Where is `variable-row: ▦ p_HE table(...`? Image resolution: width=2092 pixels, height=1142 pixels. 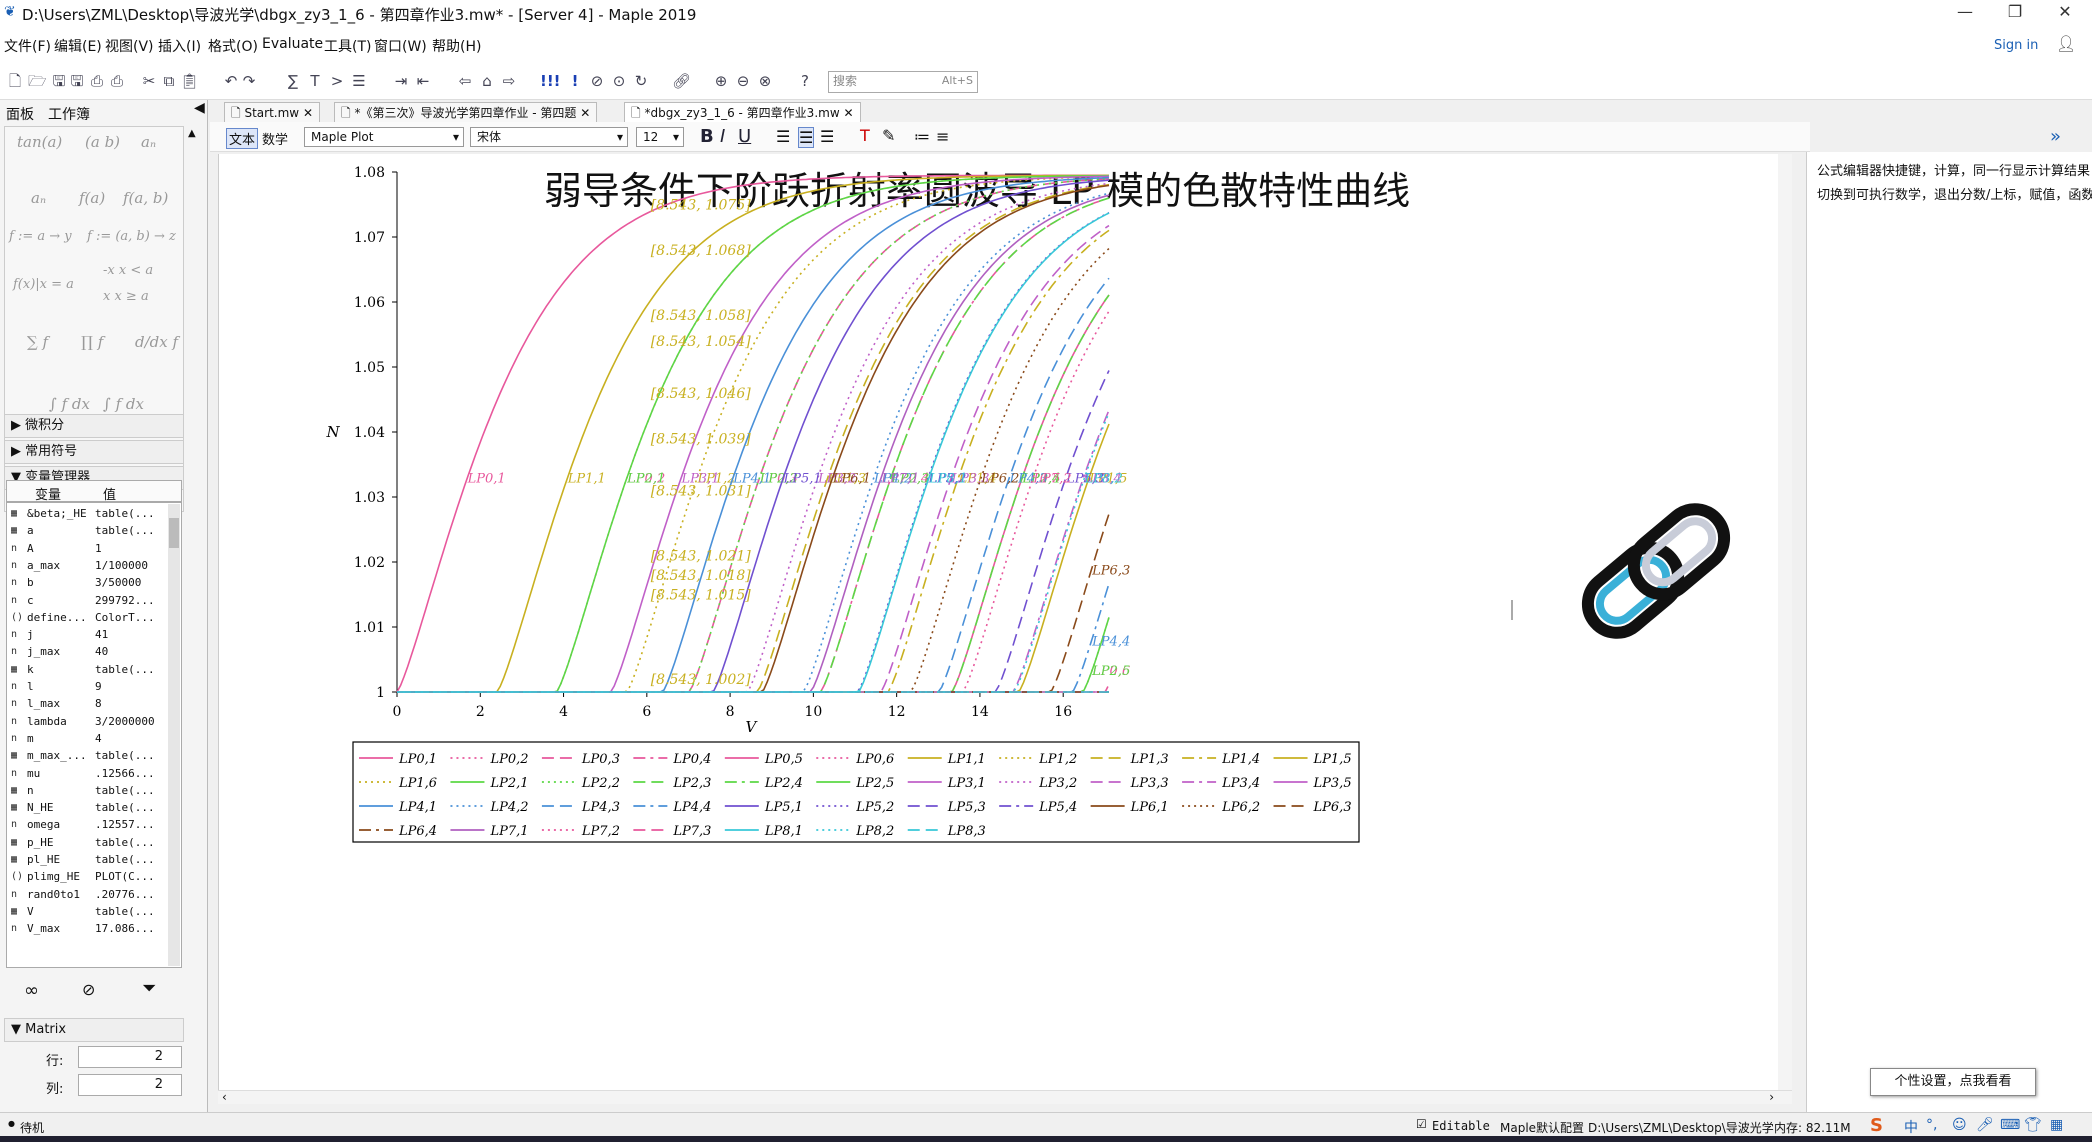 variable-row: ▦ p_HE table(... is located at coordinates (87, 842).